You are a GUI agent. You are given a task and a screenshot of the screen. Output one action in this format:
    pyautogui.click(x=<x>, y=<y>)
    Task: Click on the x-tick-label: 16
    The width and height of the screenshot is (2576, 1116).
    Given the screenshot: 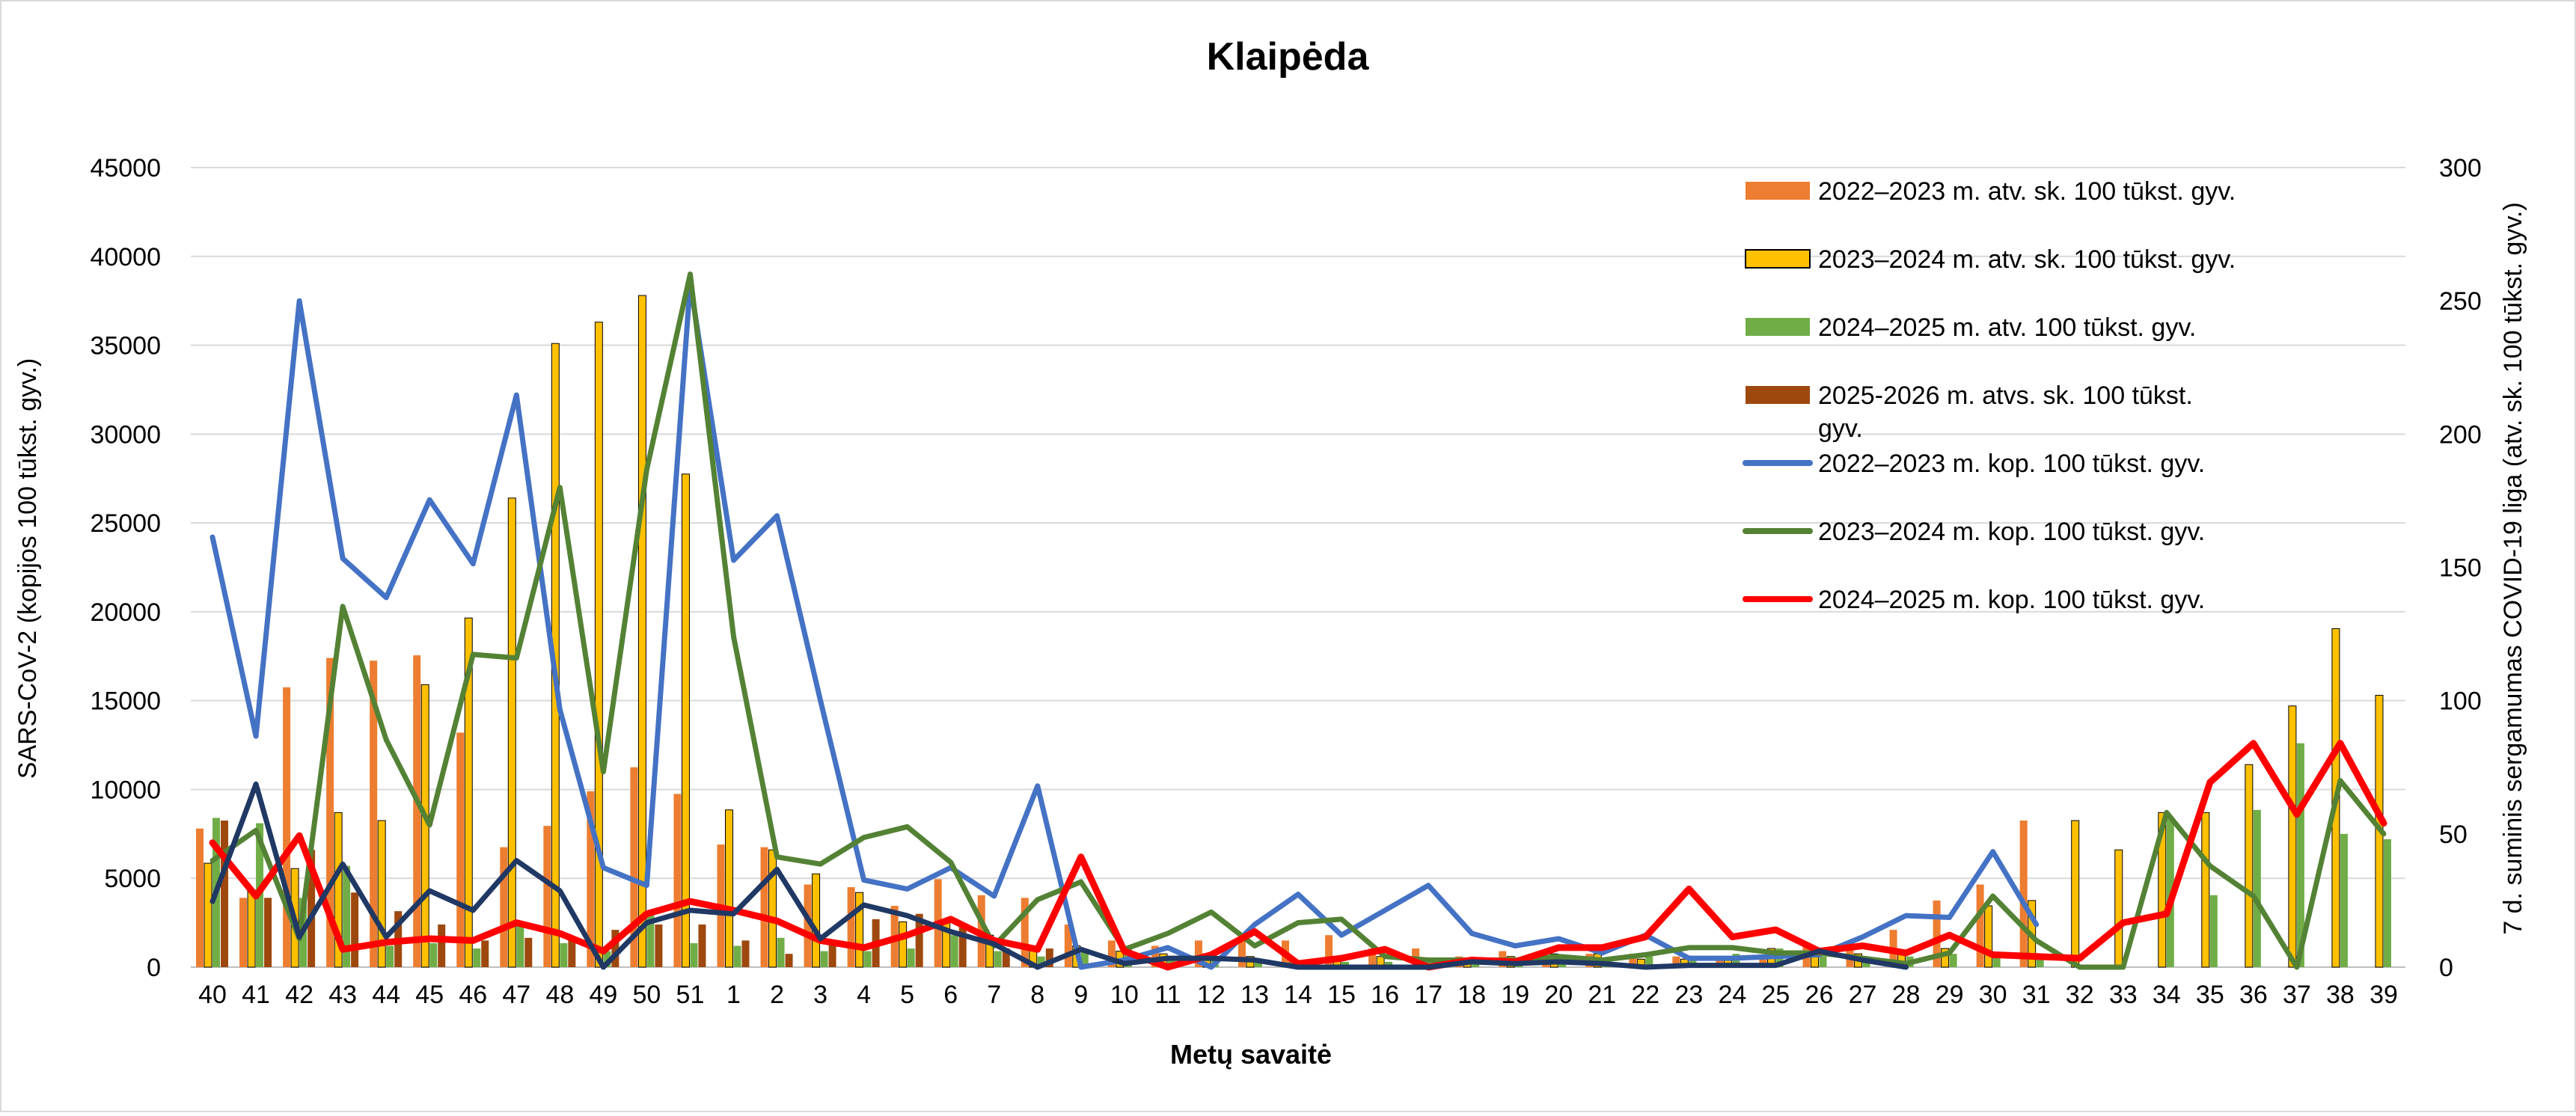 What is the action you would take?
    pyautogui.click(x=1385, y=995)
    